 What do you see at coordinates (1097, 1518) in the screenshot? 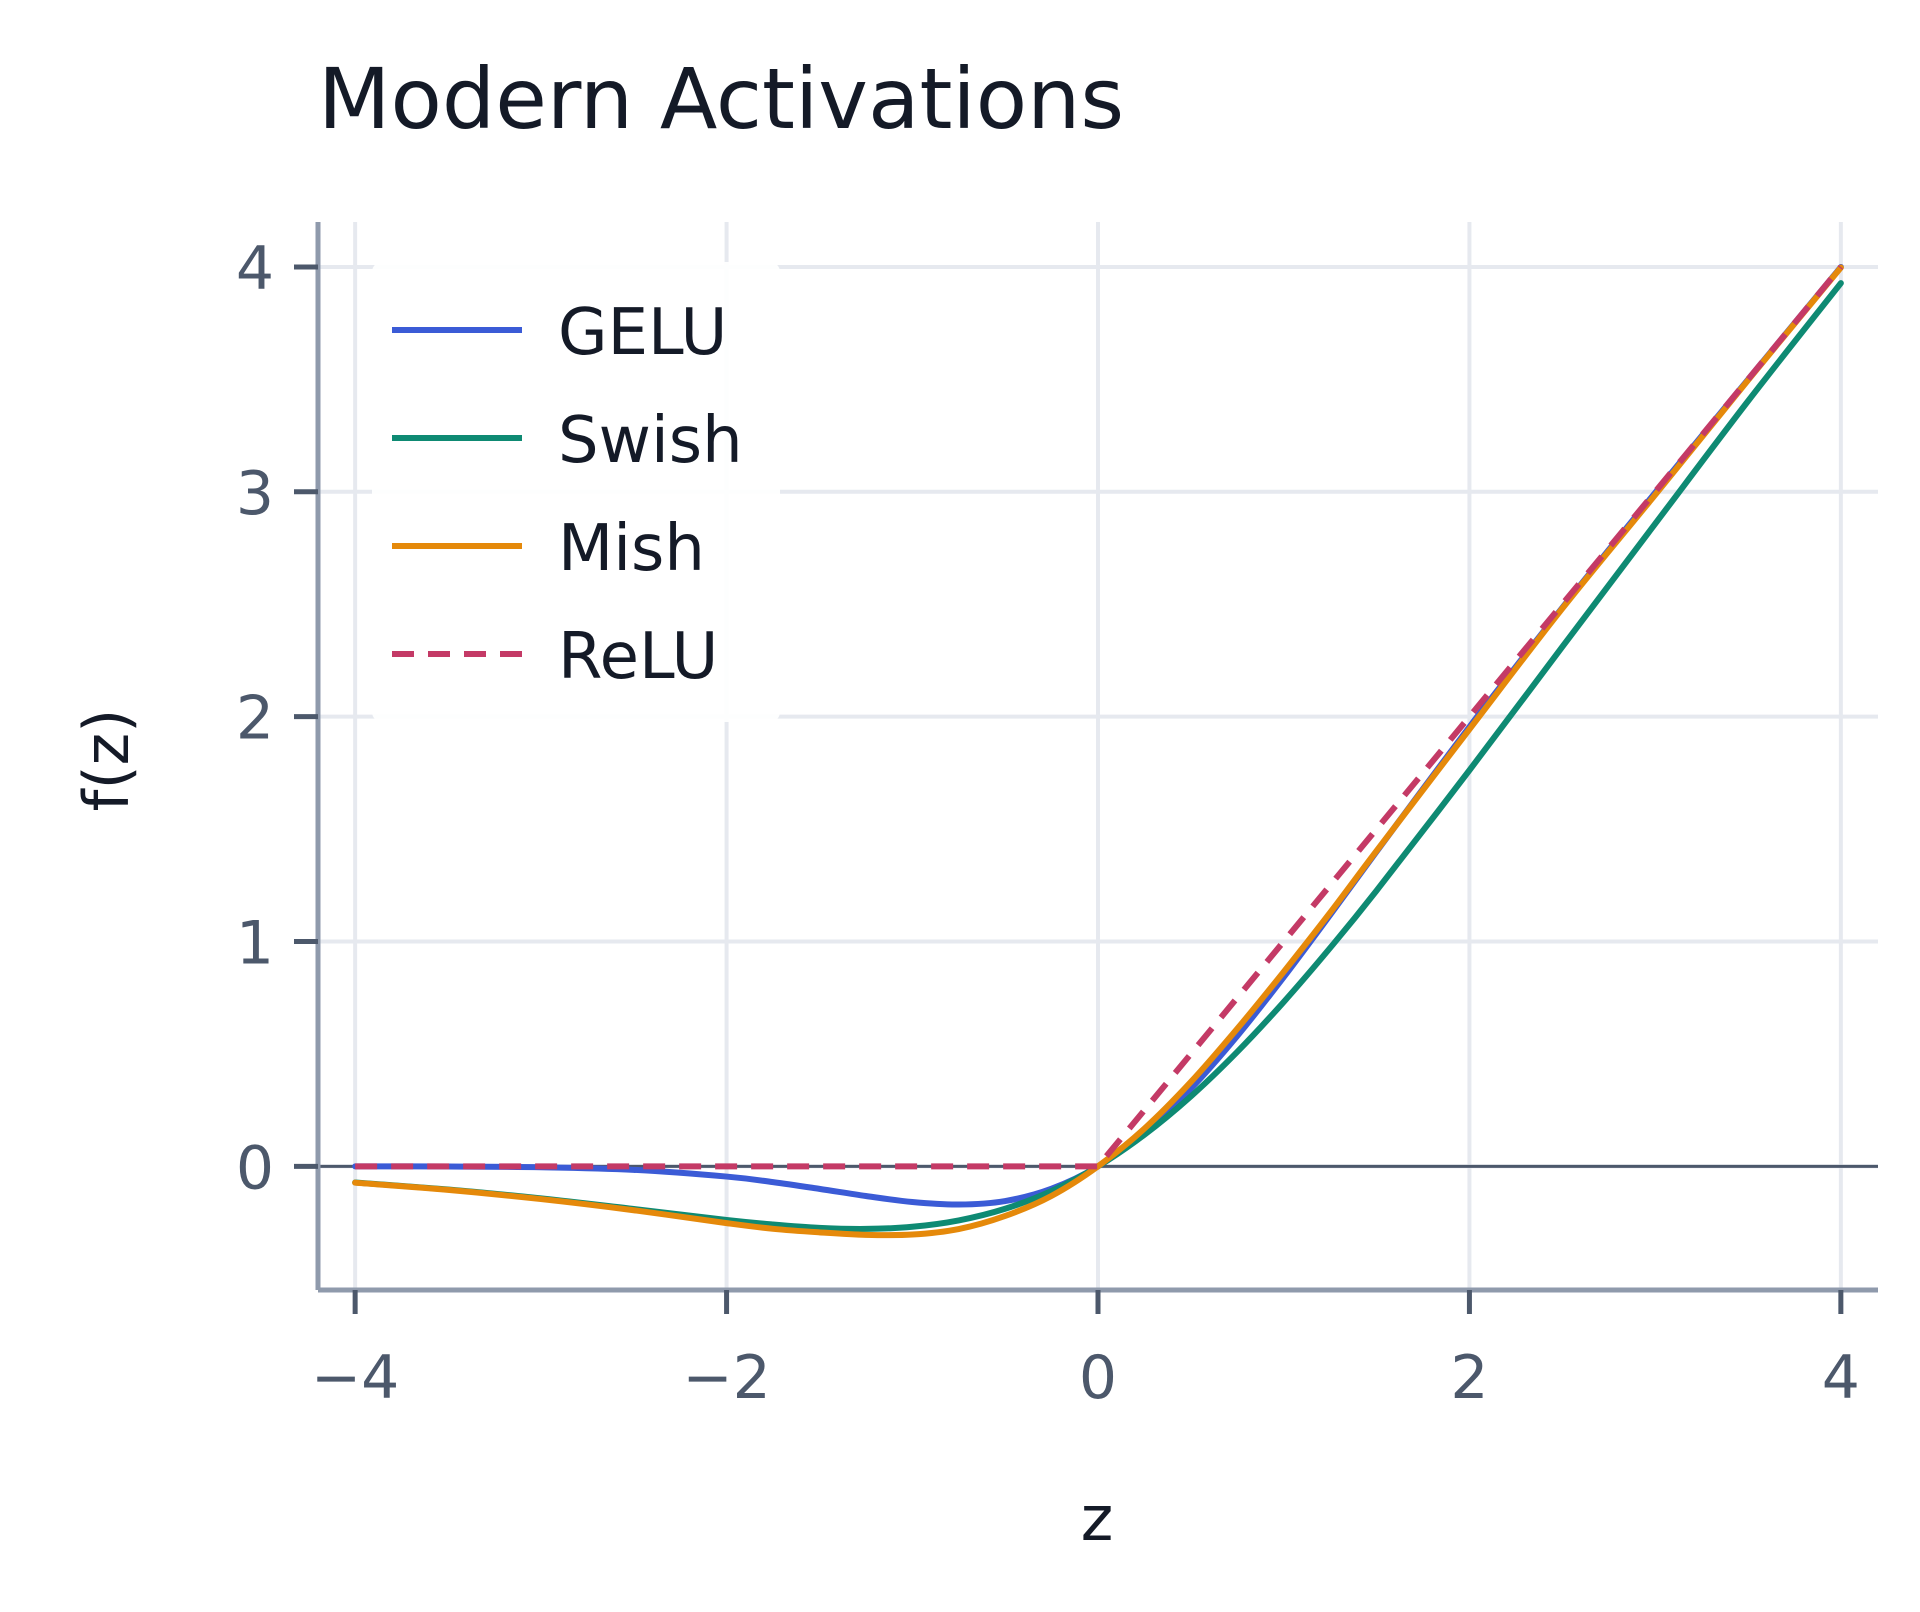
I see `x-axis-label: z` at bounding box center [1097, 1518].